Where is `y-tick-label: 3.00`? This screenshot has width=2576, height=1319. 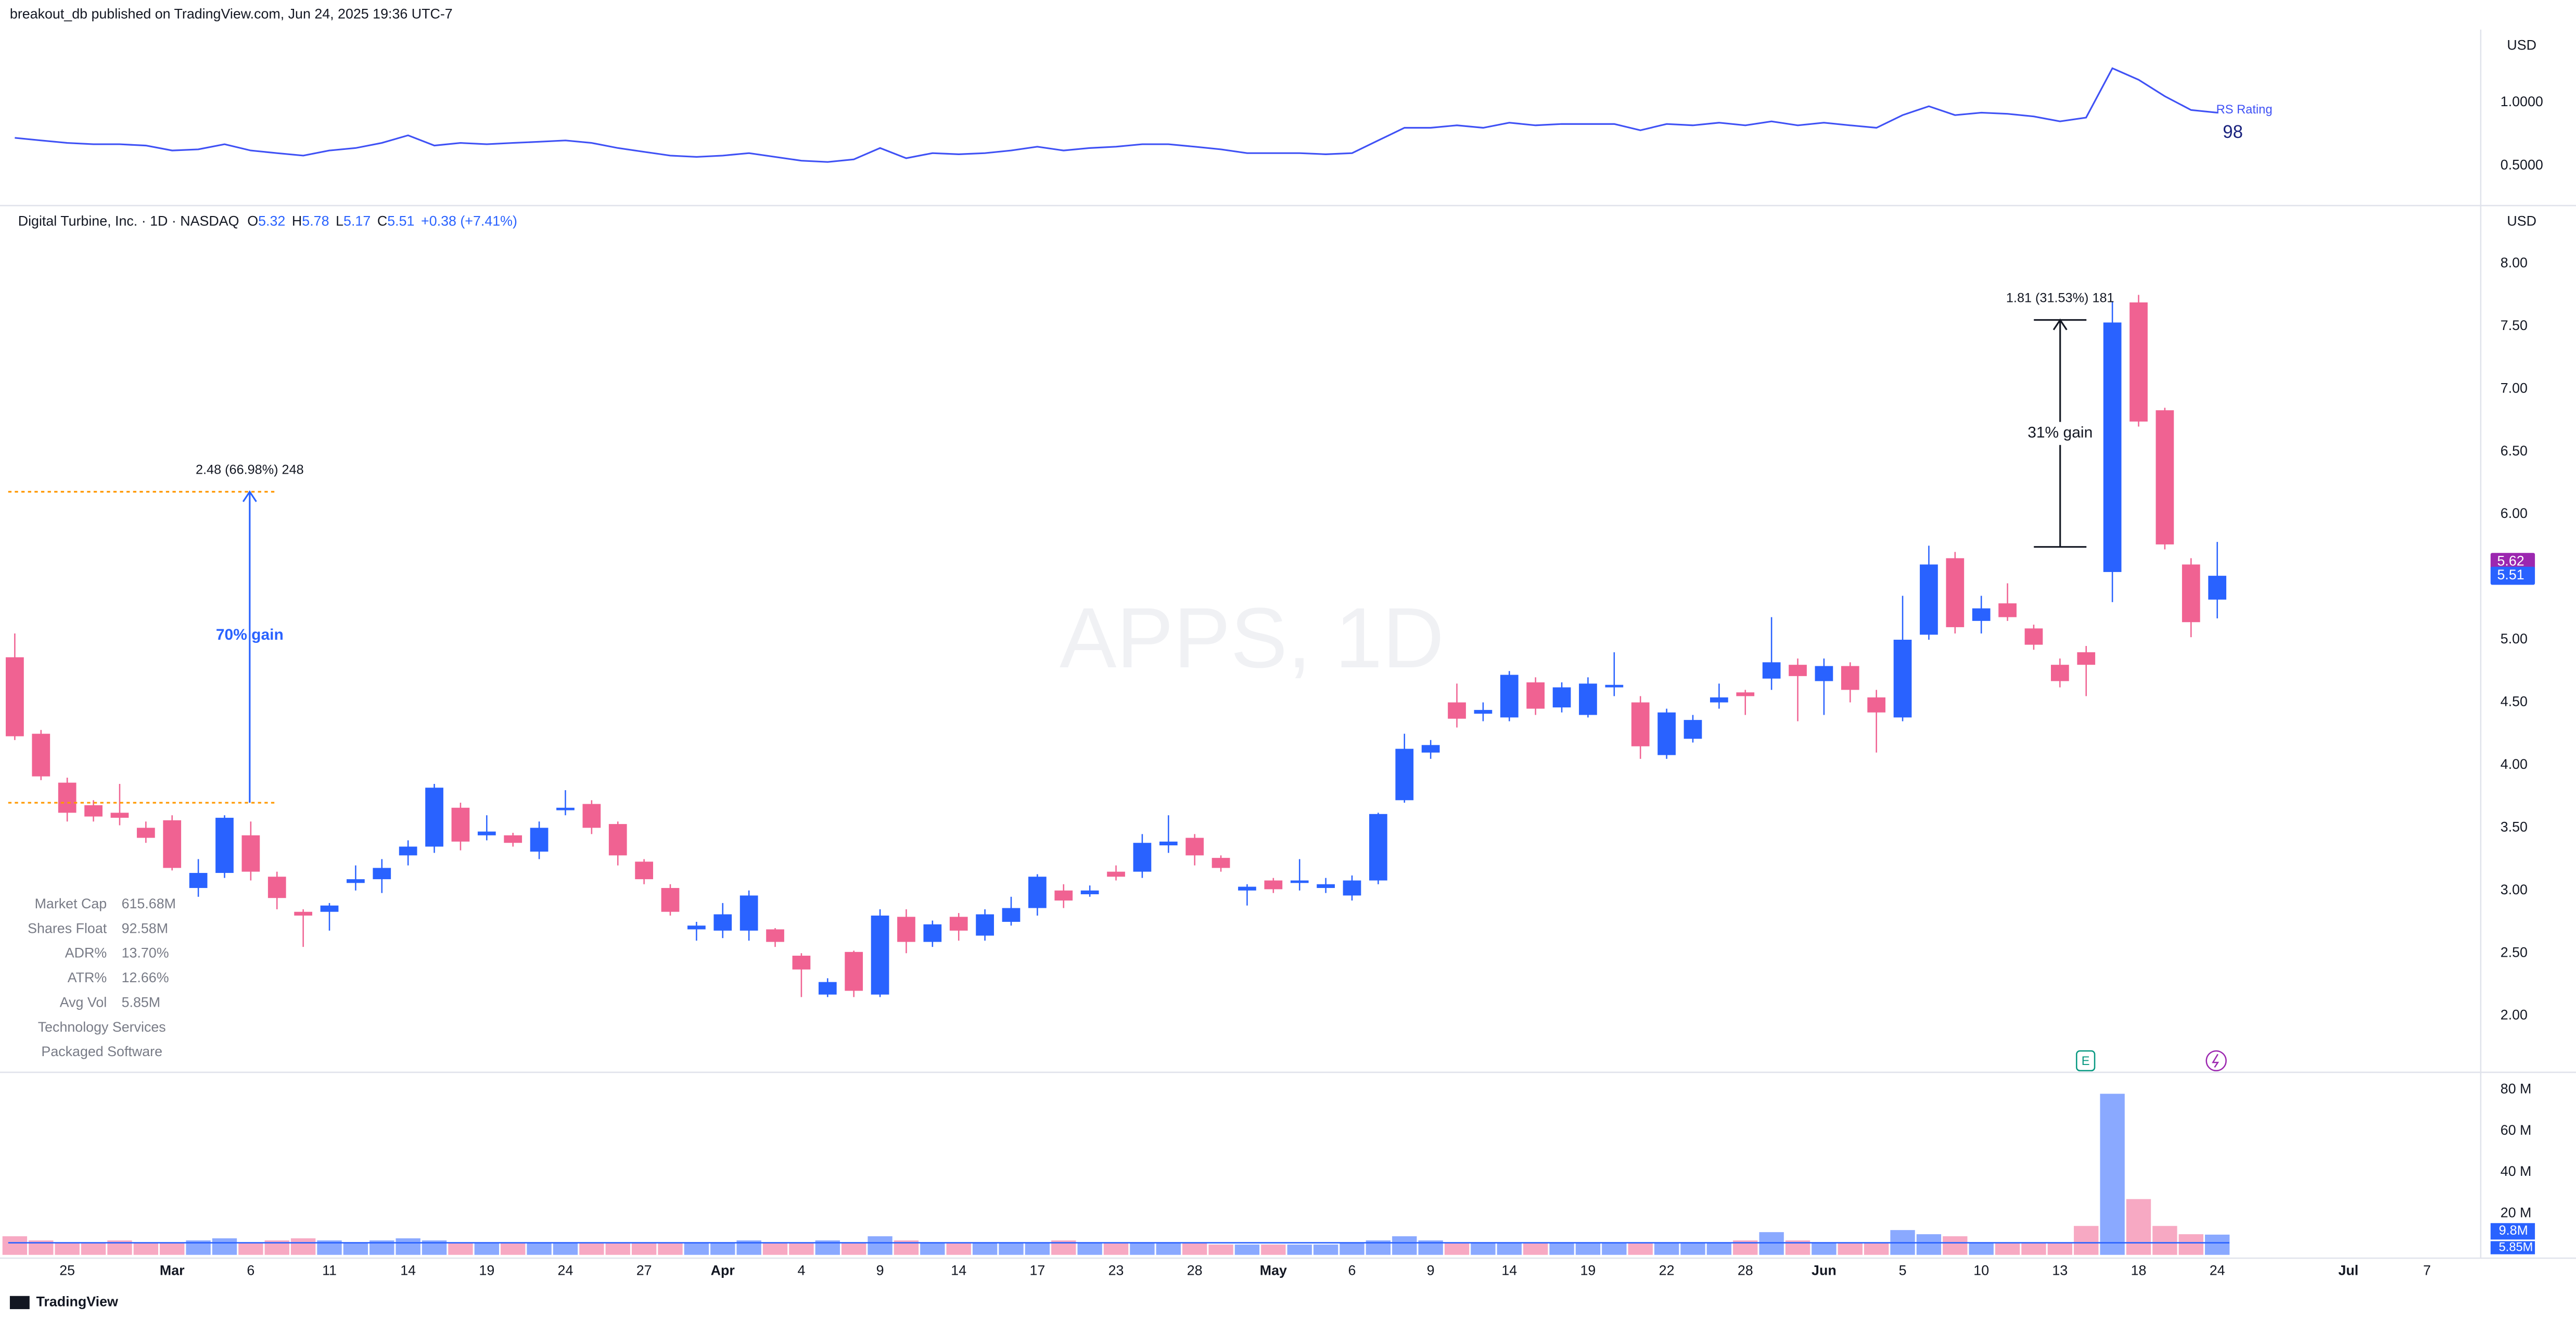 y-tick-label: 3.00 is located at coordinates (2514, 889).